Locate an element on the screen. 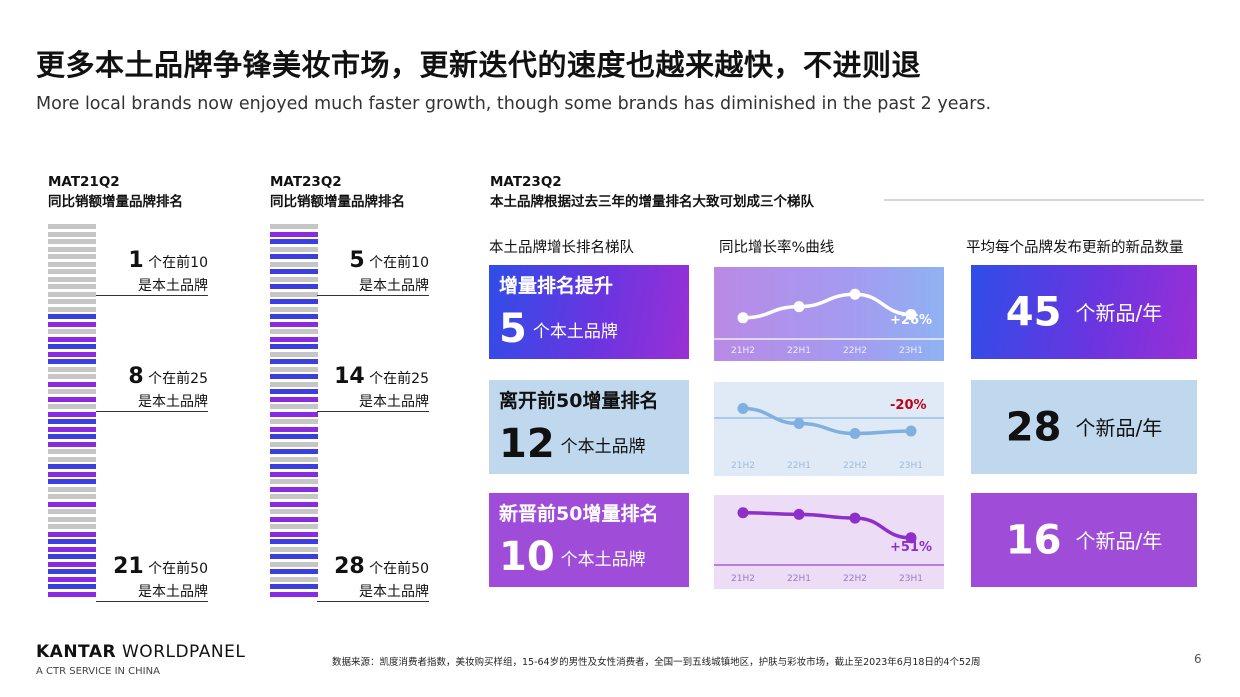 The width and height of the screenshot is (1240, 697). col1-label: 同比销额增量品牌排名 is located at coordinates (115, 202).